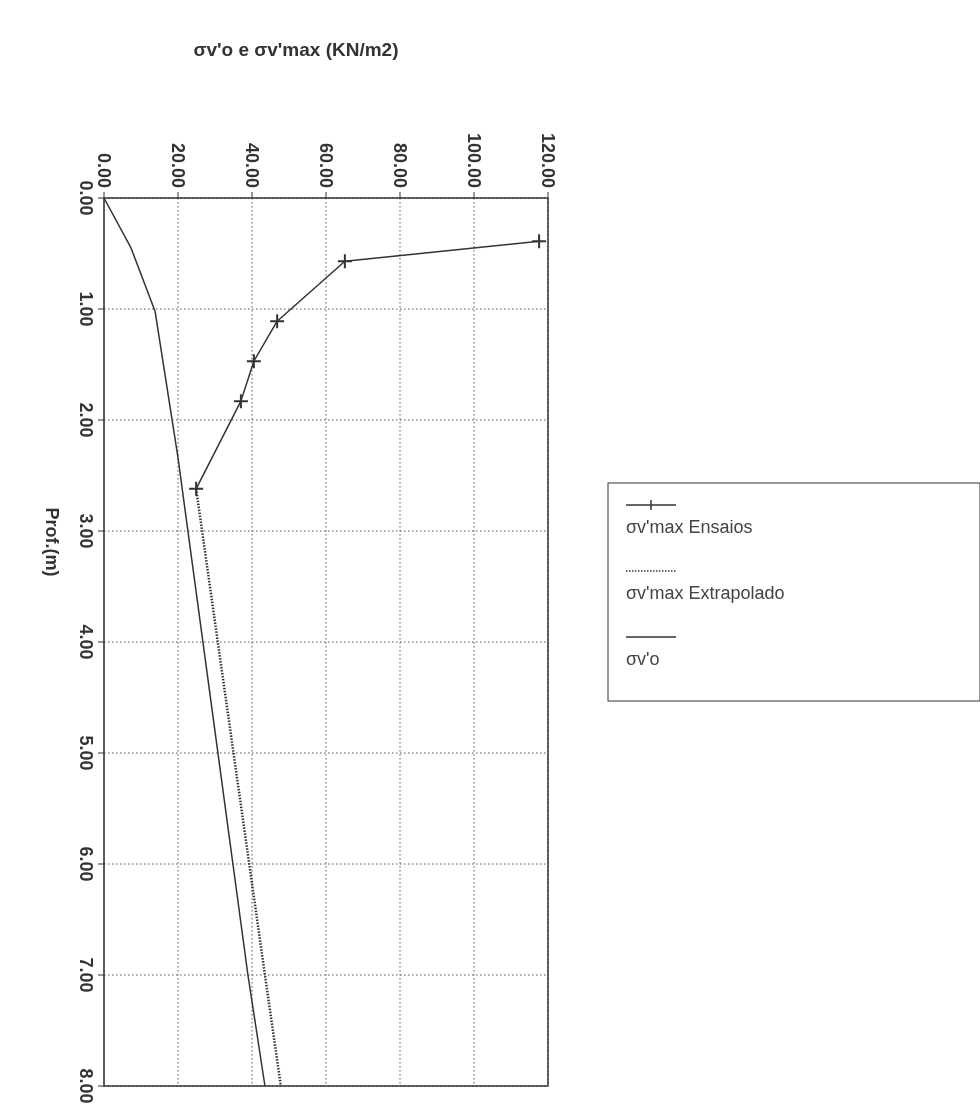  Describe the element at coordinates (689, 527) in the screenshot. I see `legend-label: σv'max Ensaios` at that location.